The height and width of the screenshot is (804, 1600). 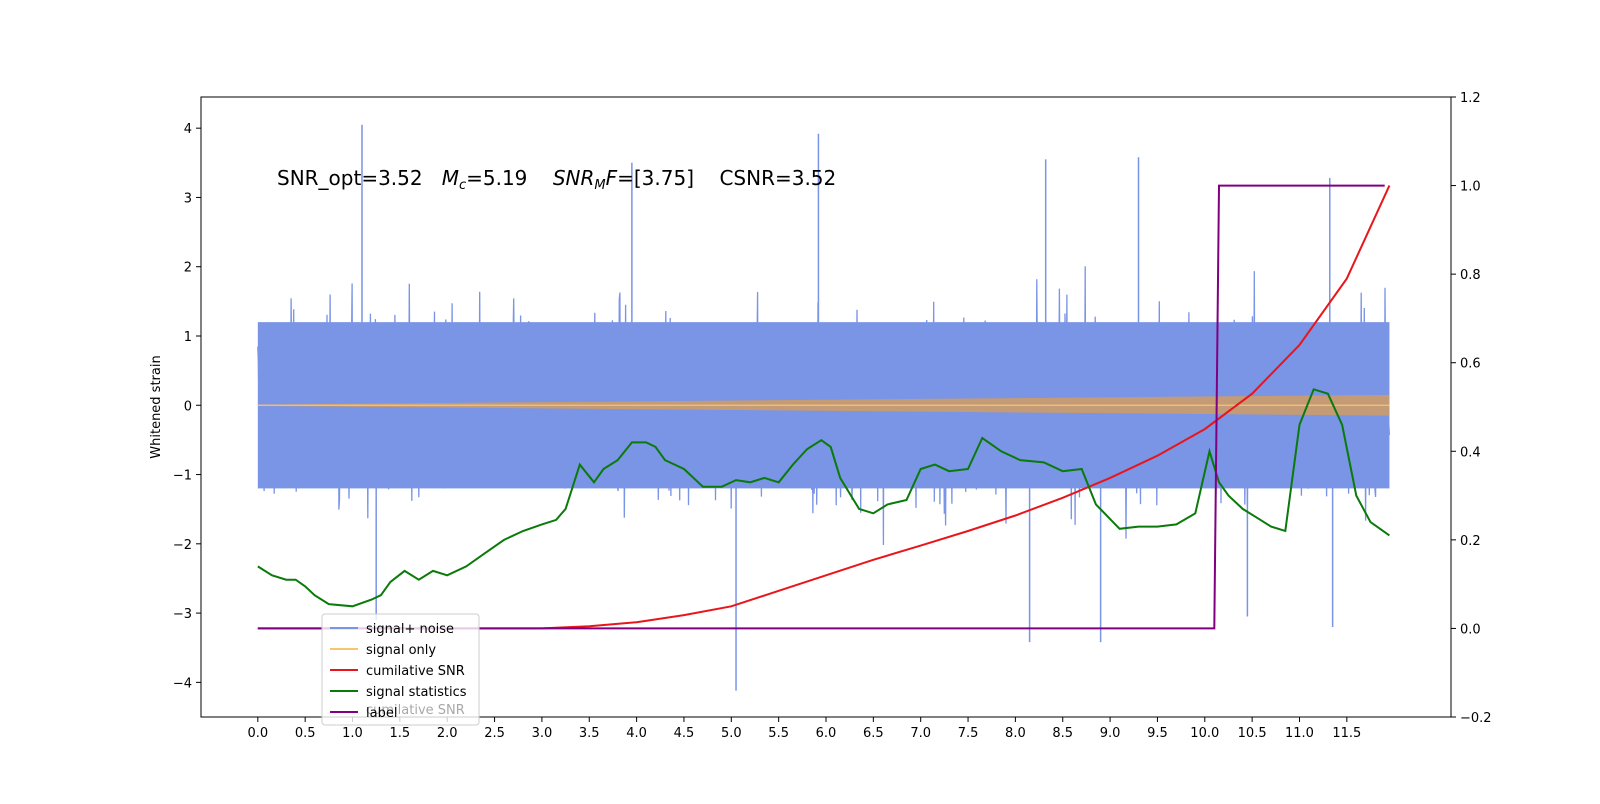 What do you see at coordinates (826, 733) in the screenshot?
I see `x-tick-label: 6.0` at bounding box center [826, 733].